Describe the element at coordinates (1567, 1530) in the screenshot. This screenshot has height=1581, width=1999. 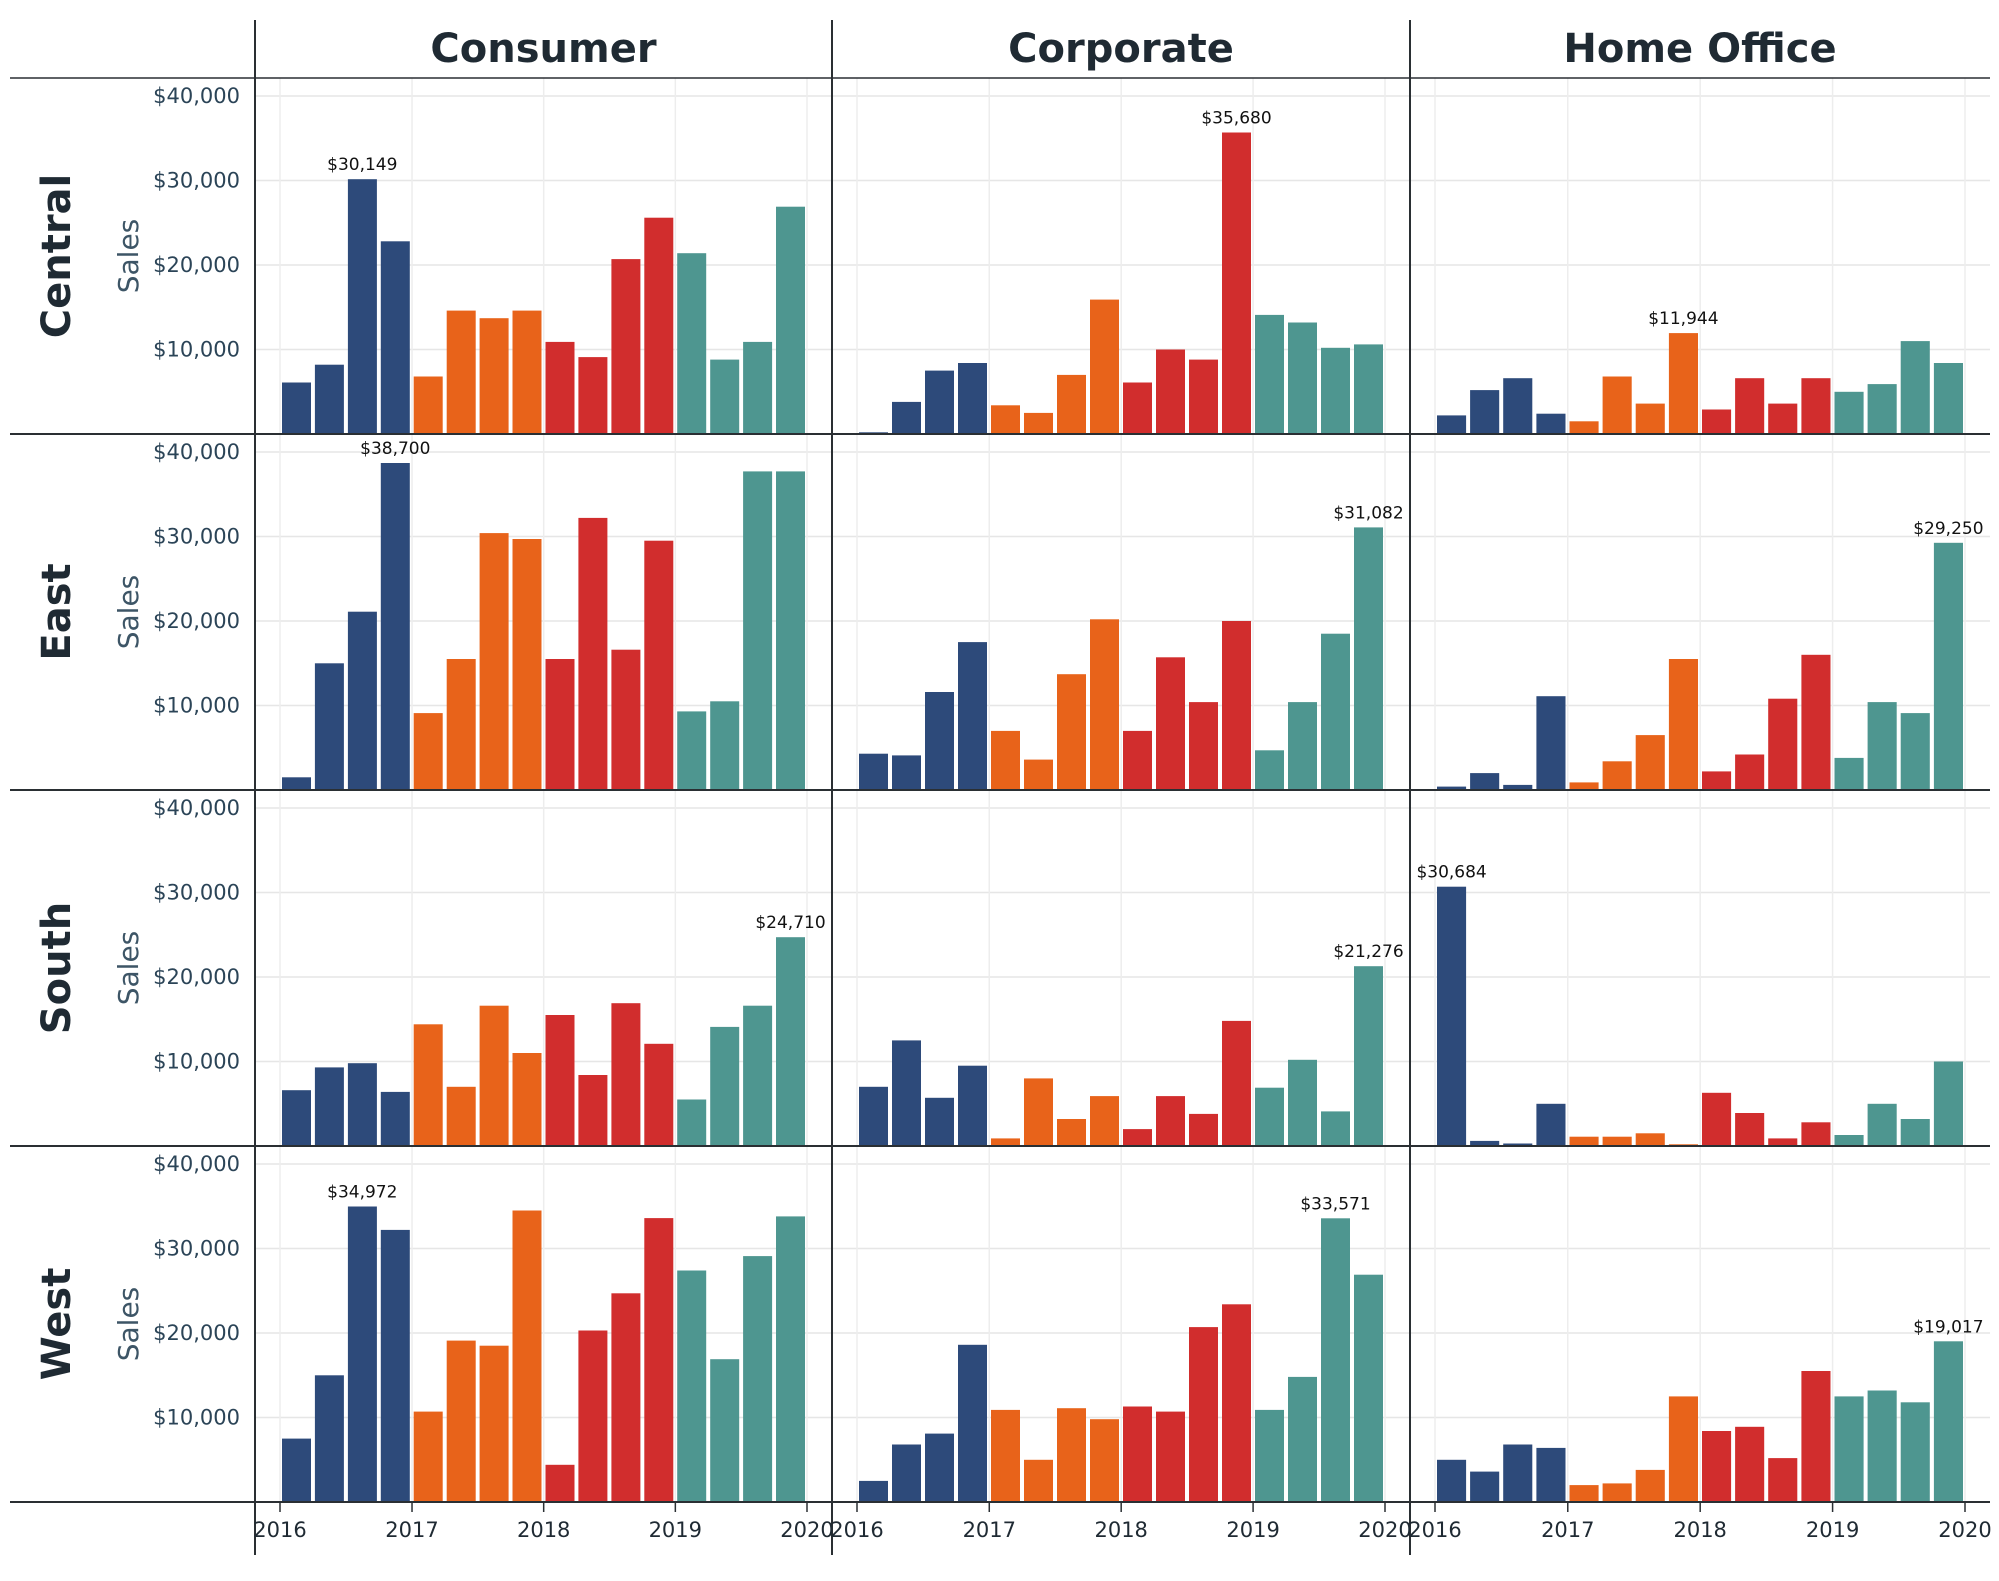
I see `x-tick-label: 2017` at that location.